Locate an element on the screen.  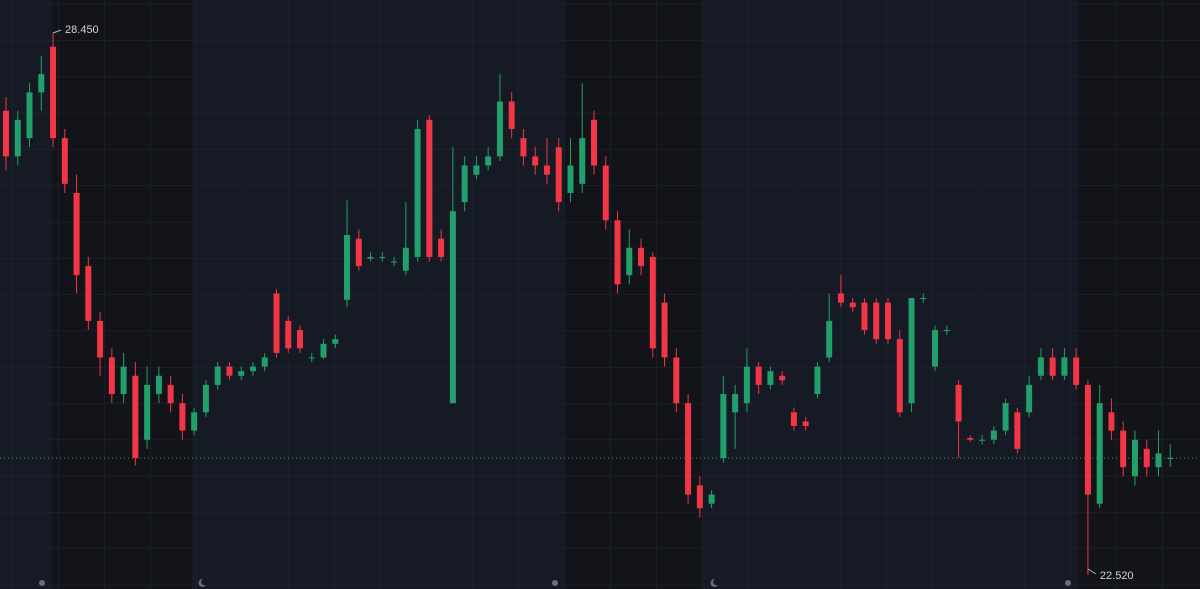
session-icons is located at coordinates (555, 582).